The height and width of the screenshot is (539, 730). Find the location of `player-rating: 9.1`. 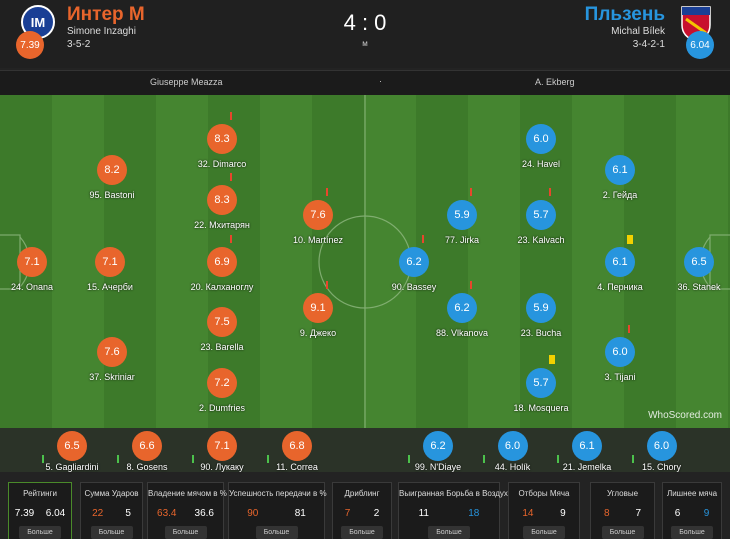

player-rating: 9.1 is located at coordinates (318, 308).